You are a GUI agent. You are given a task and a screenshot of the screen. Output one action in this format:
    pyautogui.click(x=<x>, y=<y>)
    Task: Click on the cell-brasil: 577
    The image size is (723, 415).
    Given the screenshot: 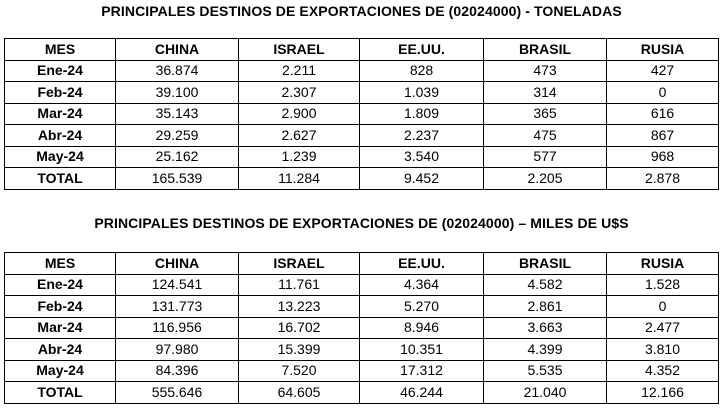 What is the action you would take?
    pyautogui.click(x=545, y=156)
    